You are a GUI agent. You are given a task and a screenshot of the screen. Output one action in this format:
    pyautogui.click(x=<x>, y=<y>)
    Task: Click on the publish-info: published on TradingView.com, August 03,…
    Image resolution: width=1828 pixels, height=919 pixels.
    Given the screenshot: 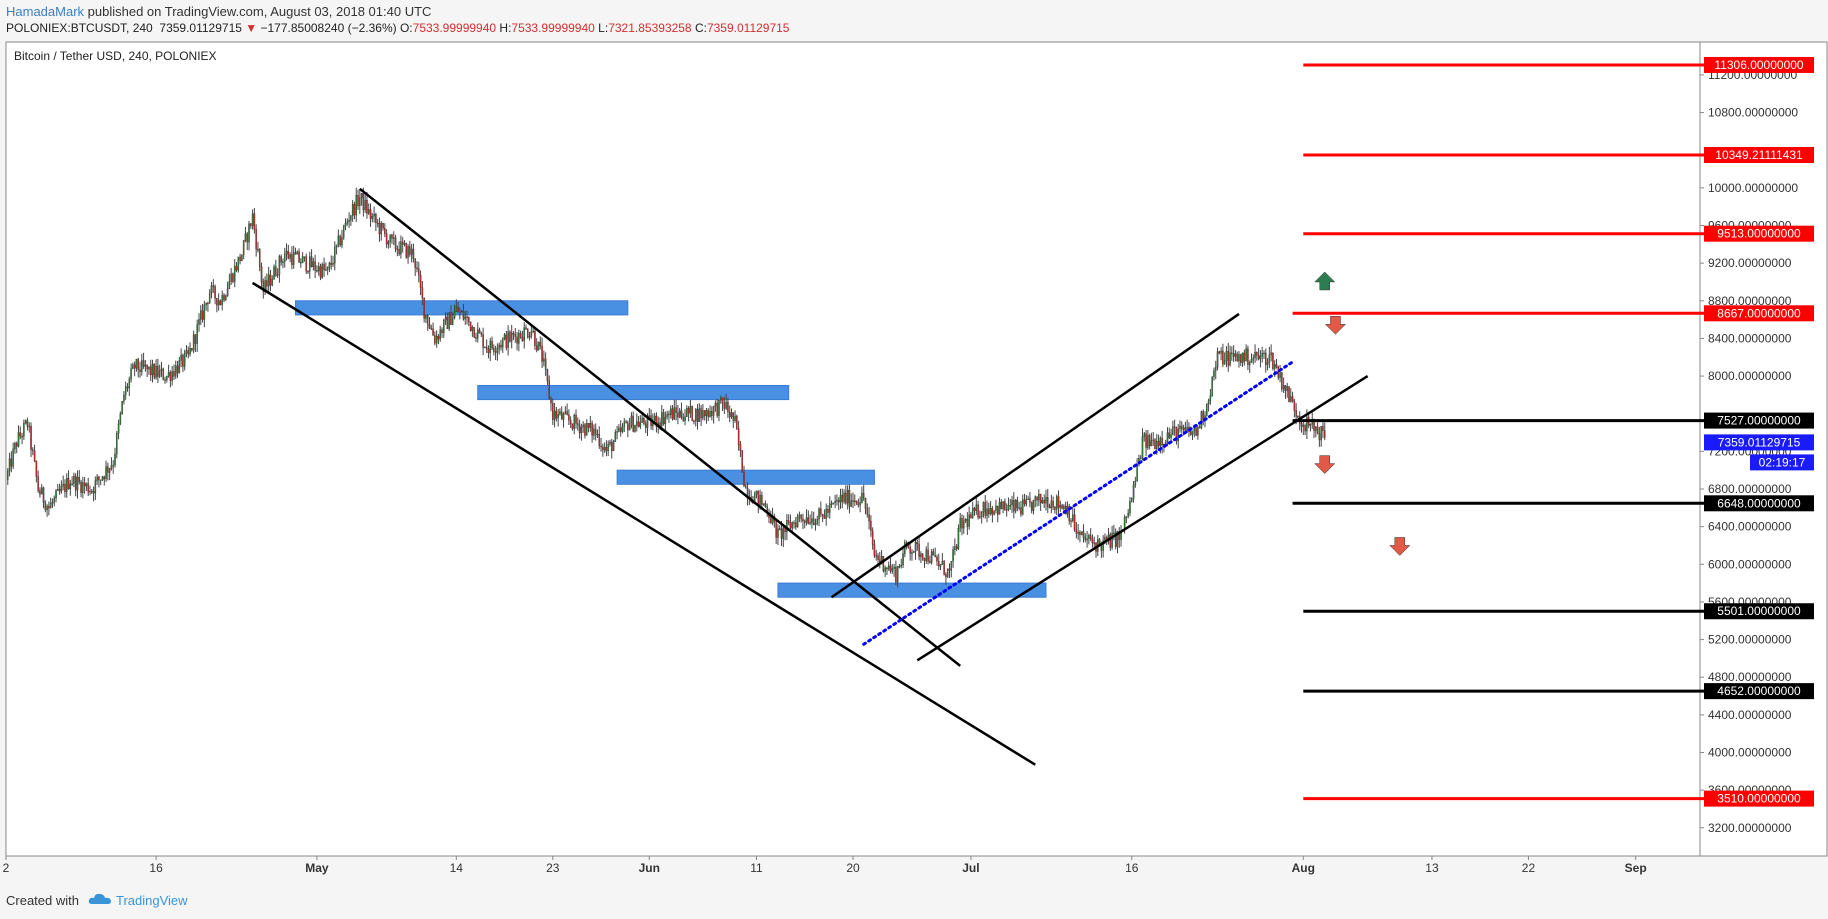 What is the action you would take?
    pyautogui.click(x=258, y=11)
    